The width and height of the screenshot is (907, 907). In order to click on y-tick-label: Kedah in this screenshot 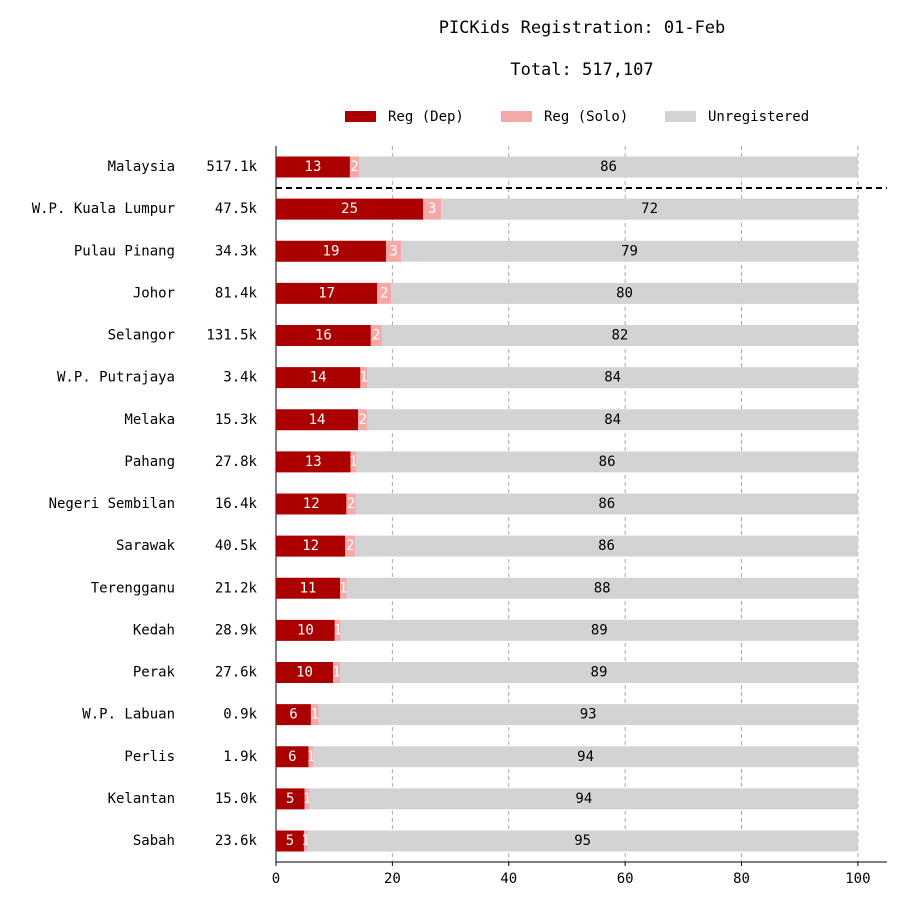, I will do `click(154, 630)`.